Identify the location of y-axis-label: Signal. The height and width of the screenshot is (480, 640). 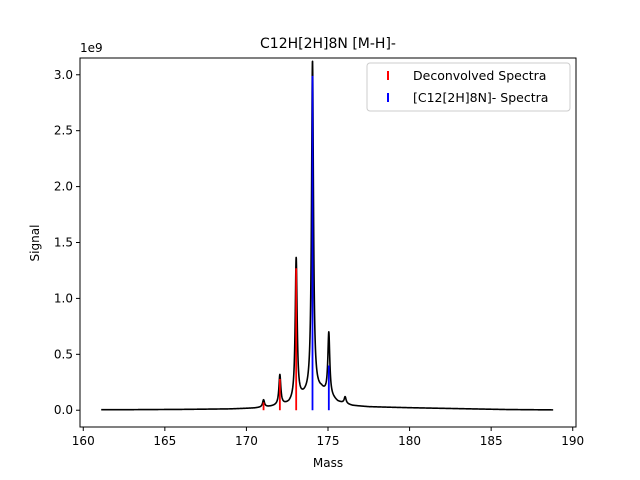
(35, 243).